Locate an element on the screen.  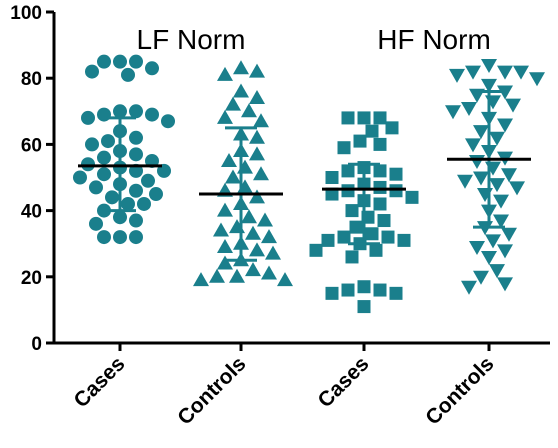
y-tick-label: 80 is located at coordinates (31, 79).